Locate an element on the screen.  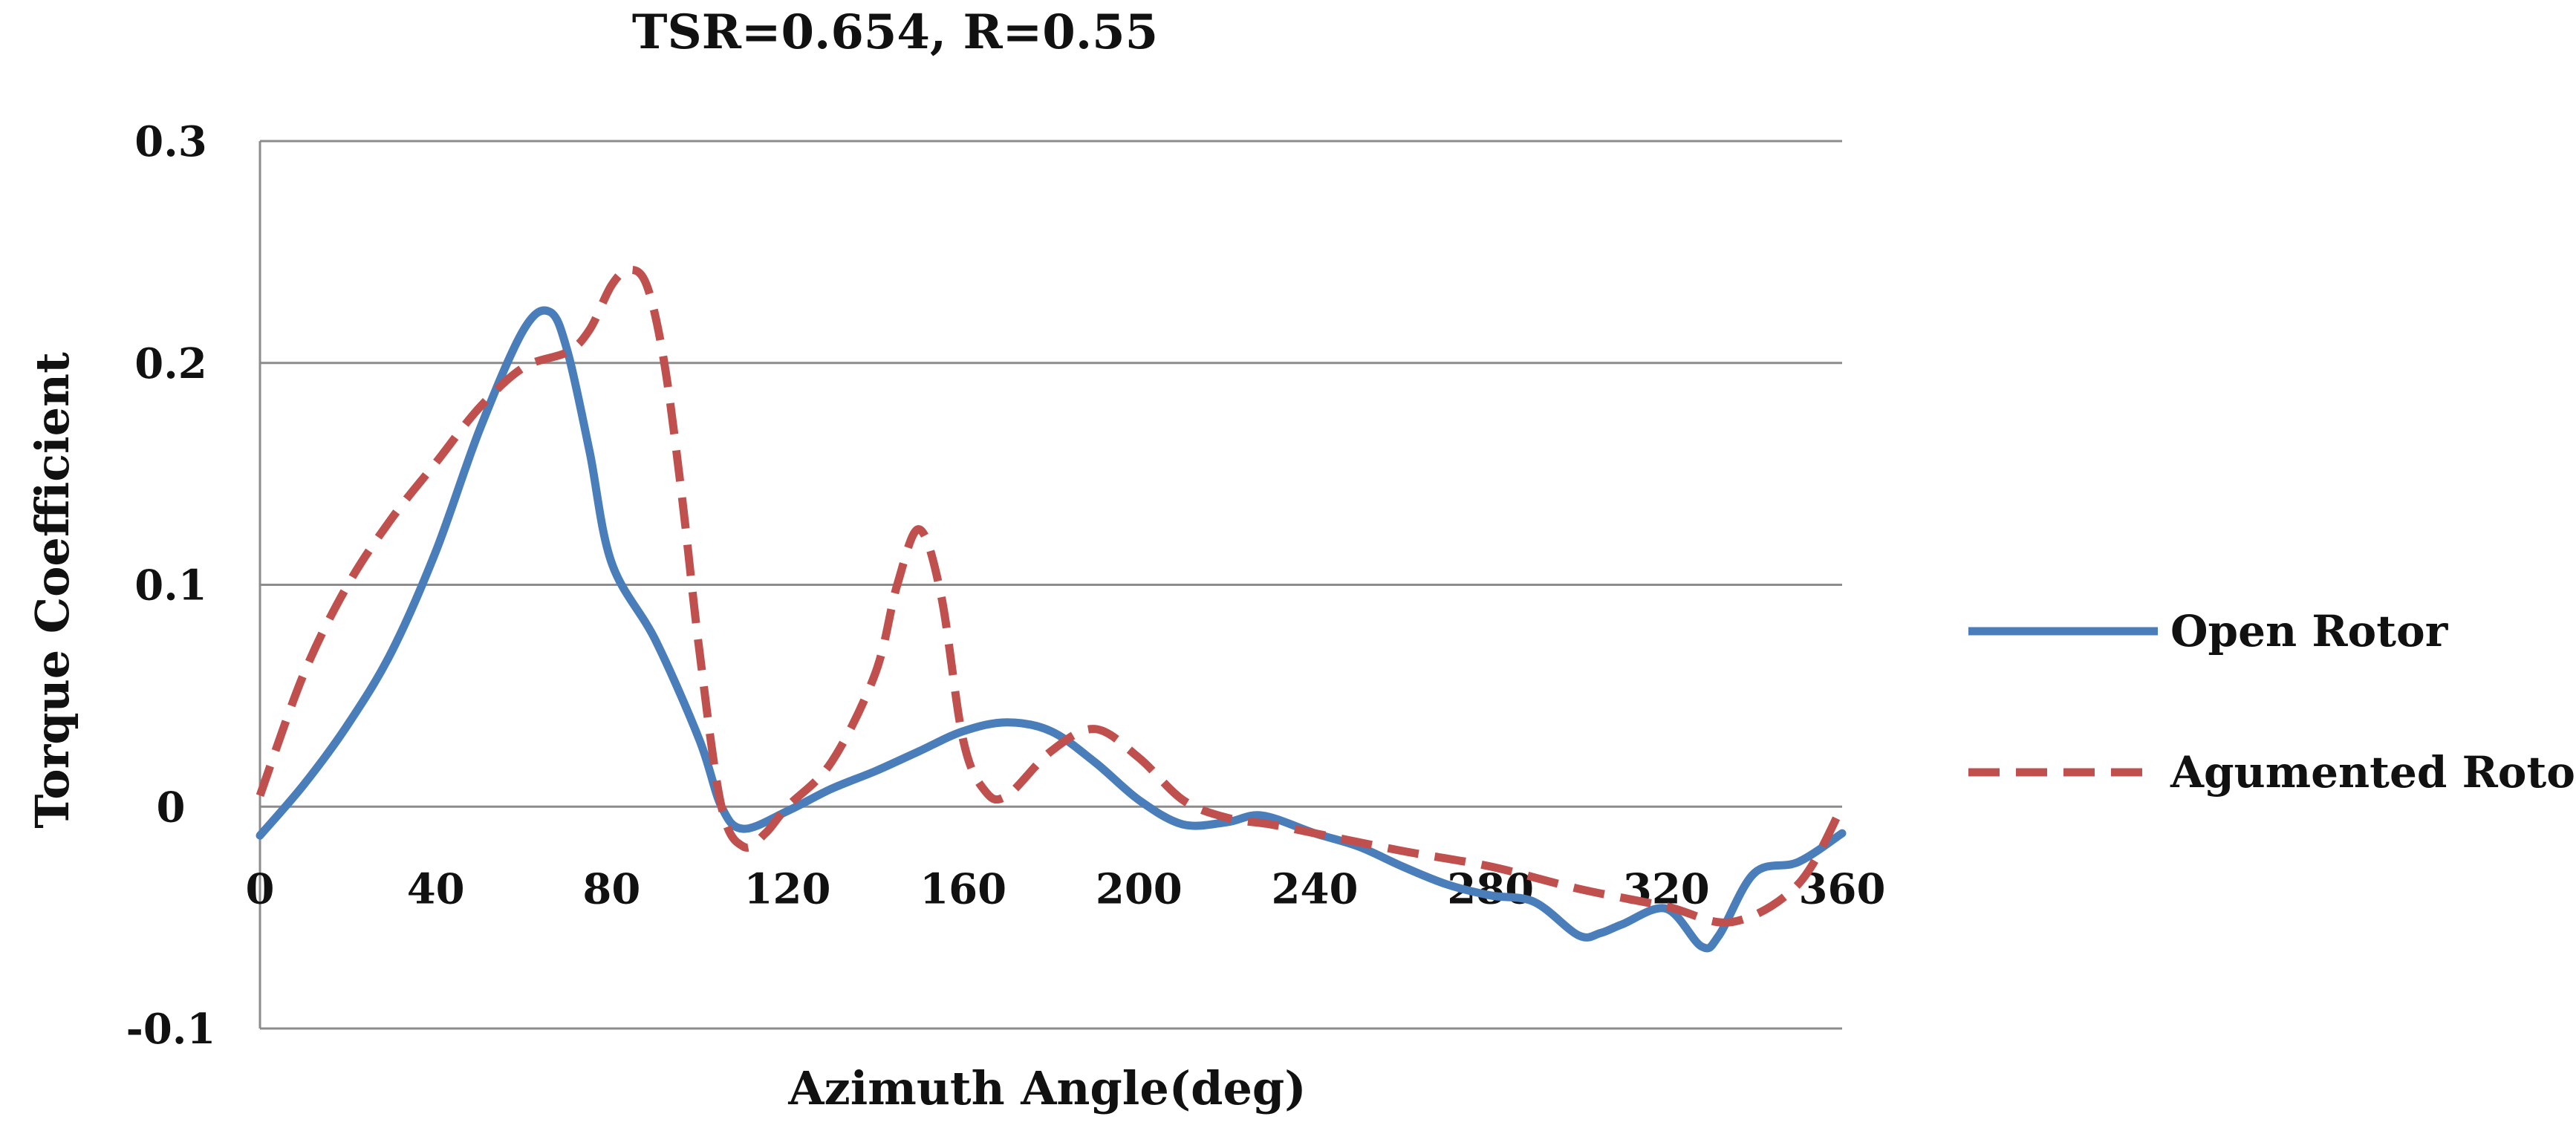
y-axis-title: Torque Coefficient is located at coordinates (52, 590).